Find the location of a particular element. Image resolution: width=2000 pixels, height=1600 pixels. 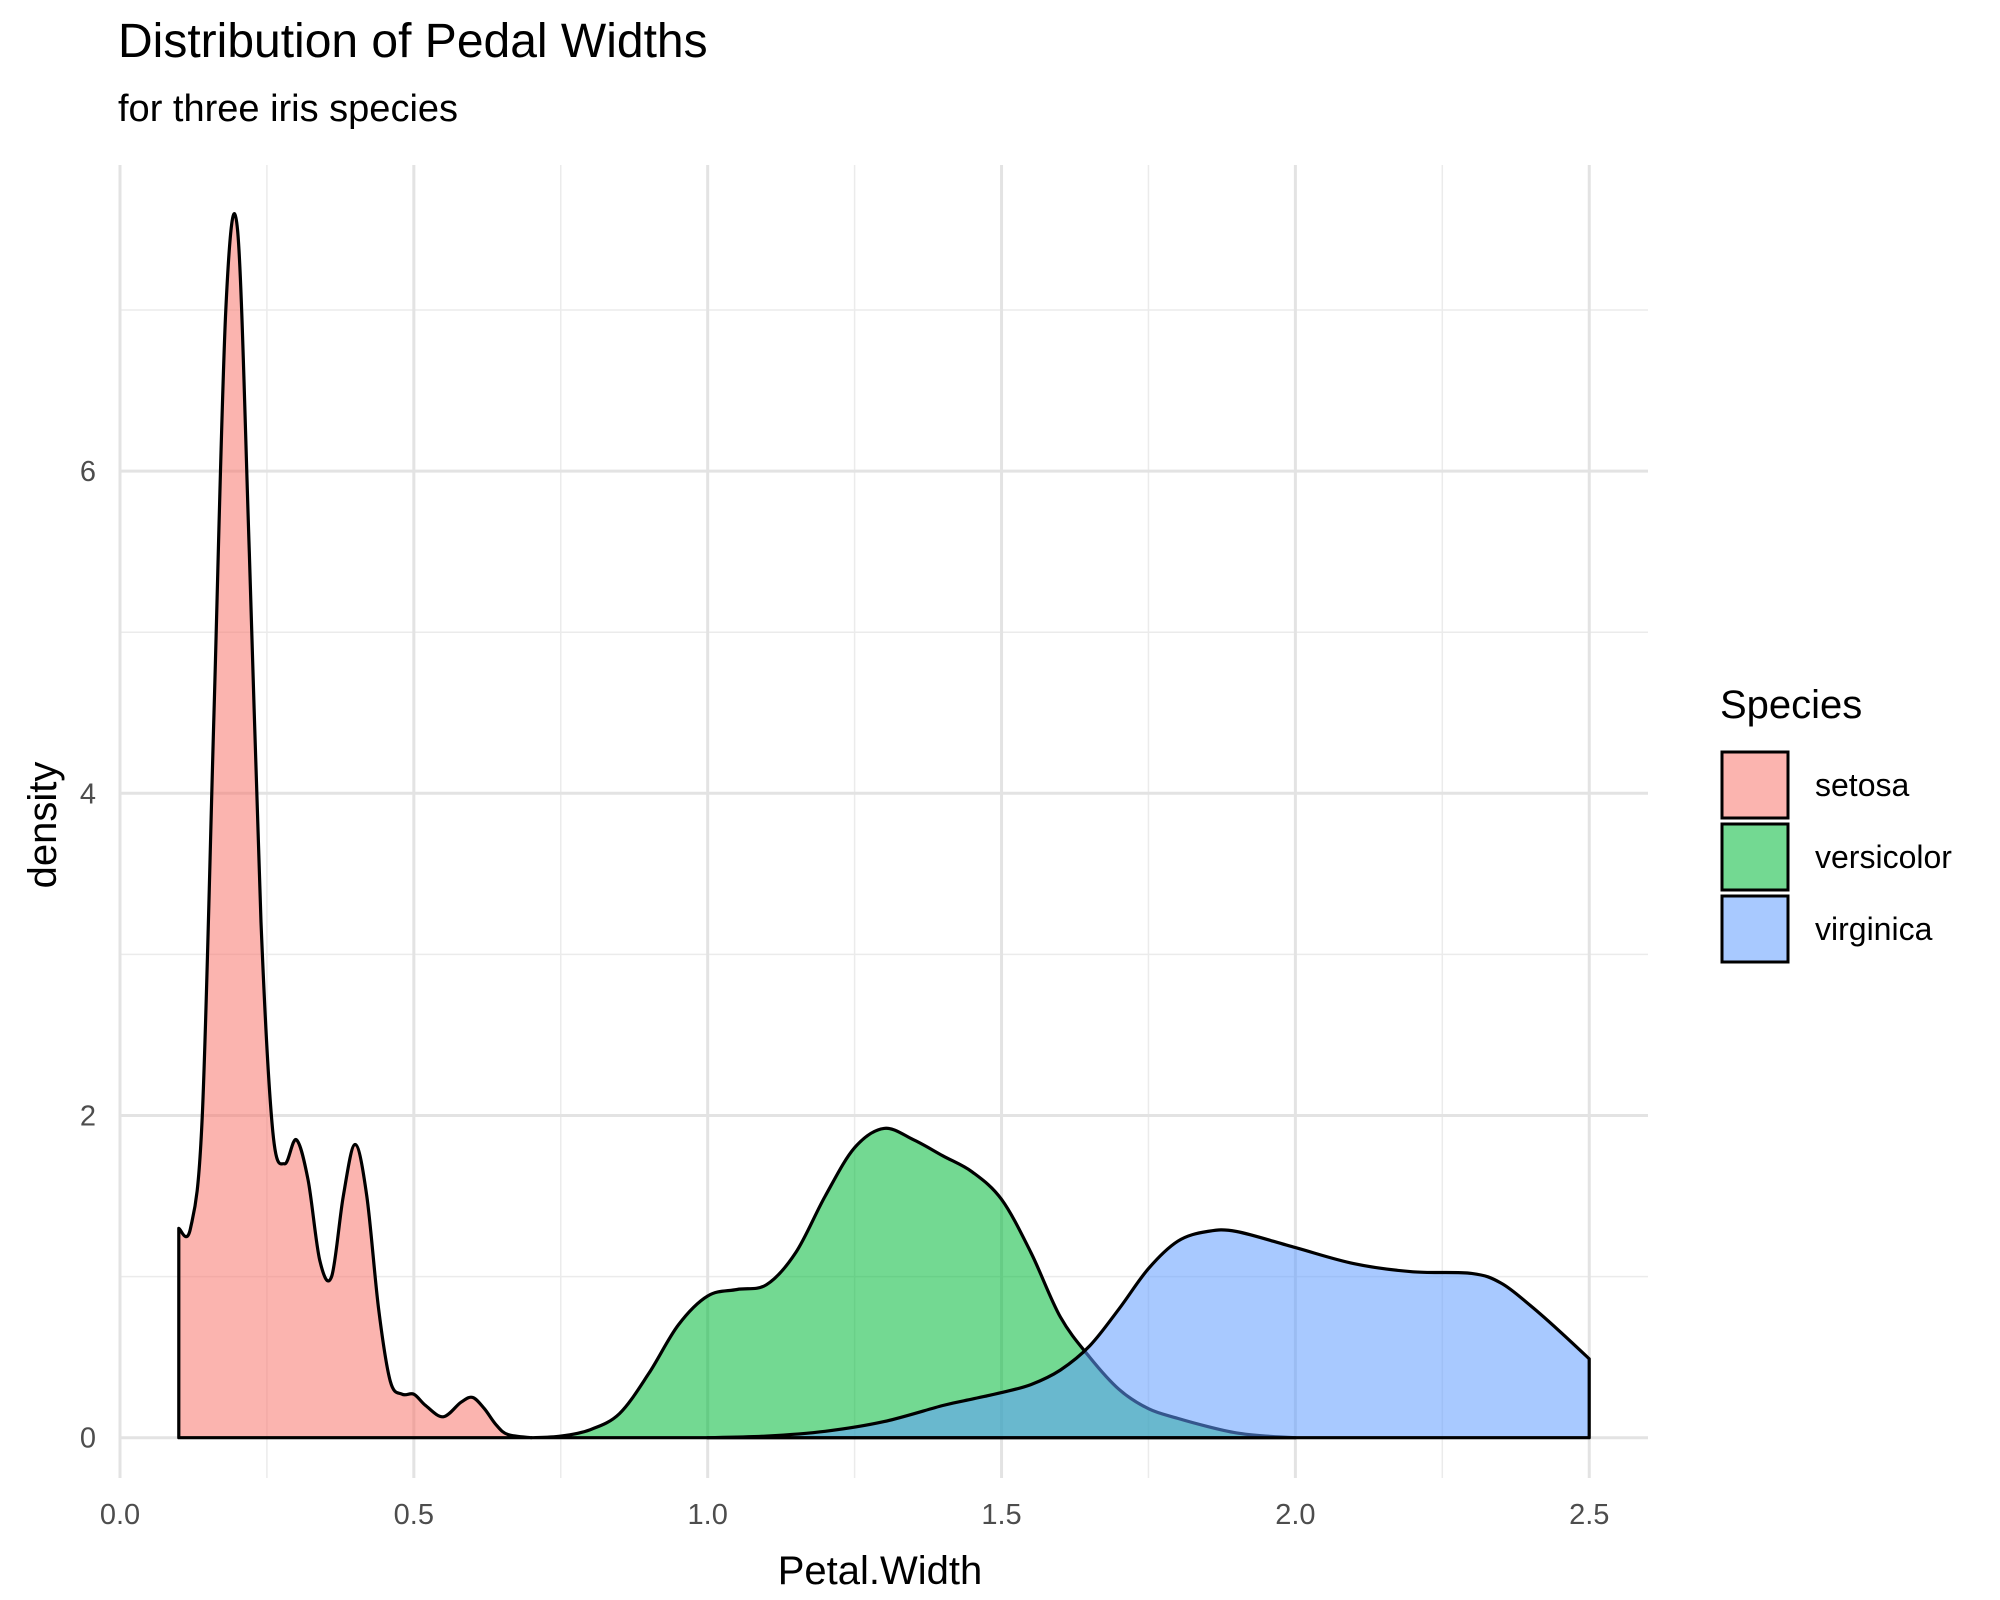

legend-key-setosa is located at coordinates (1755, 785).